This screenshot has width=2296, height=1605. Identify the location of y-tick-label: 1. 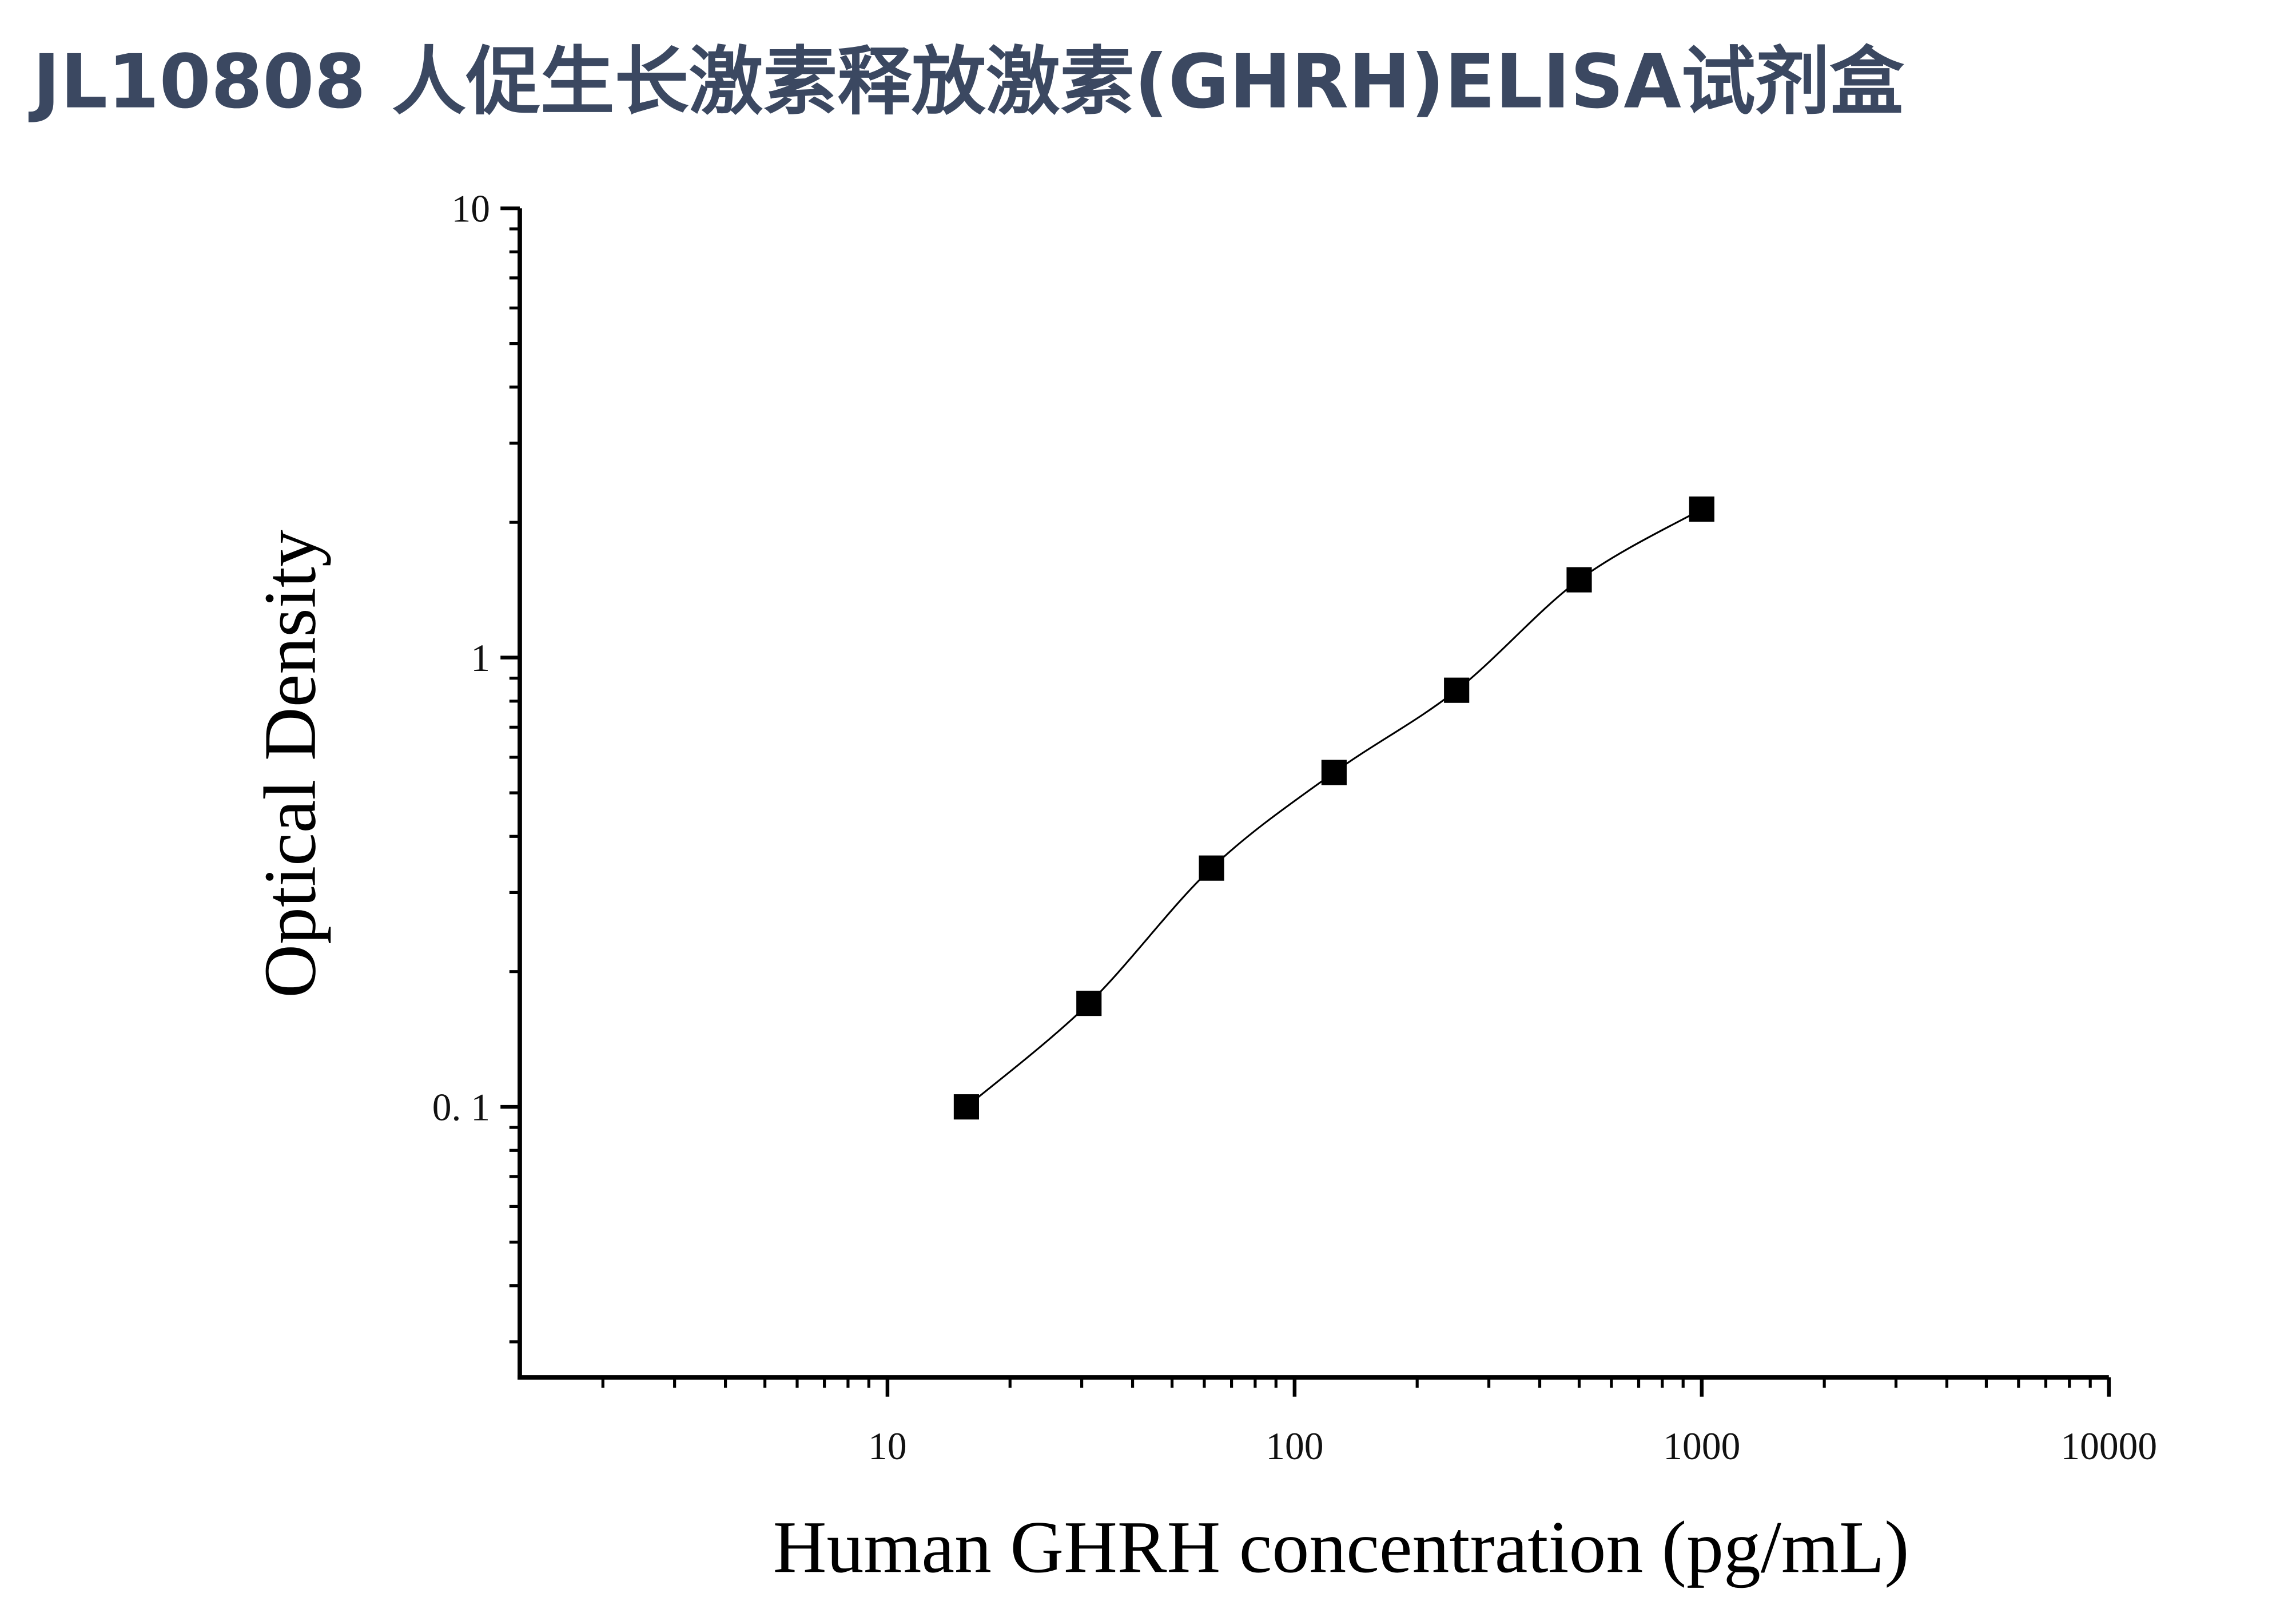
(481, 658).